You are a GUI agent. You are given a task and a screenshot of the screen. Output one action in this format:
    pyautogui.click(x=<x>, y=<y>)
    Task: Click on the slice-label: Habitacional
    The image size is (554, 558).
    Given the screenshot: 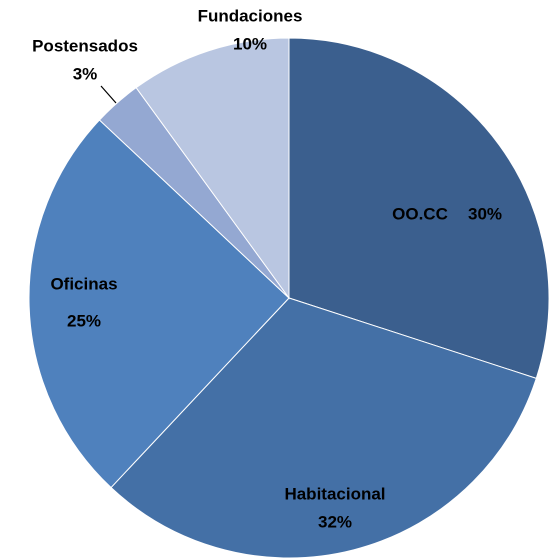 What is the action you would take?
    pyautogui.click(x=334, y=493)
    